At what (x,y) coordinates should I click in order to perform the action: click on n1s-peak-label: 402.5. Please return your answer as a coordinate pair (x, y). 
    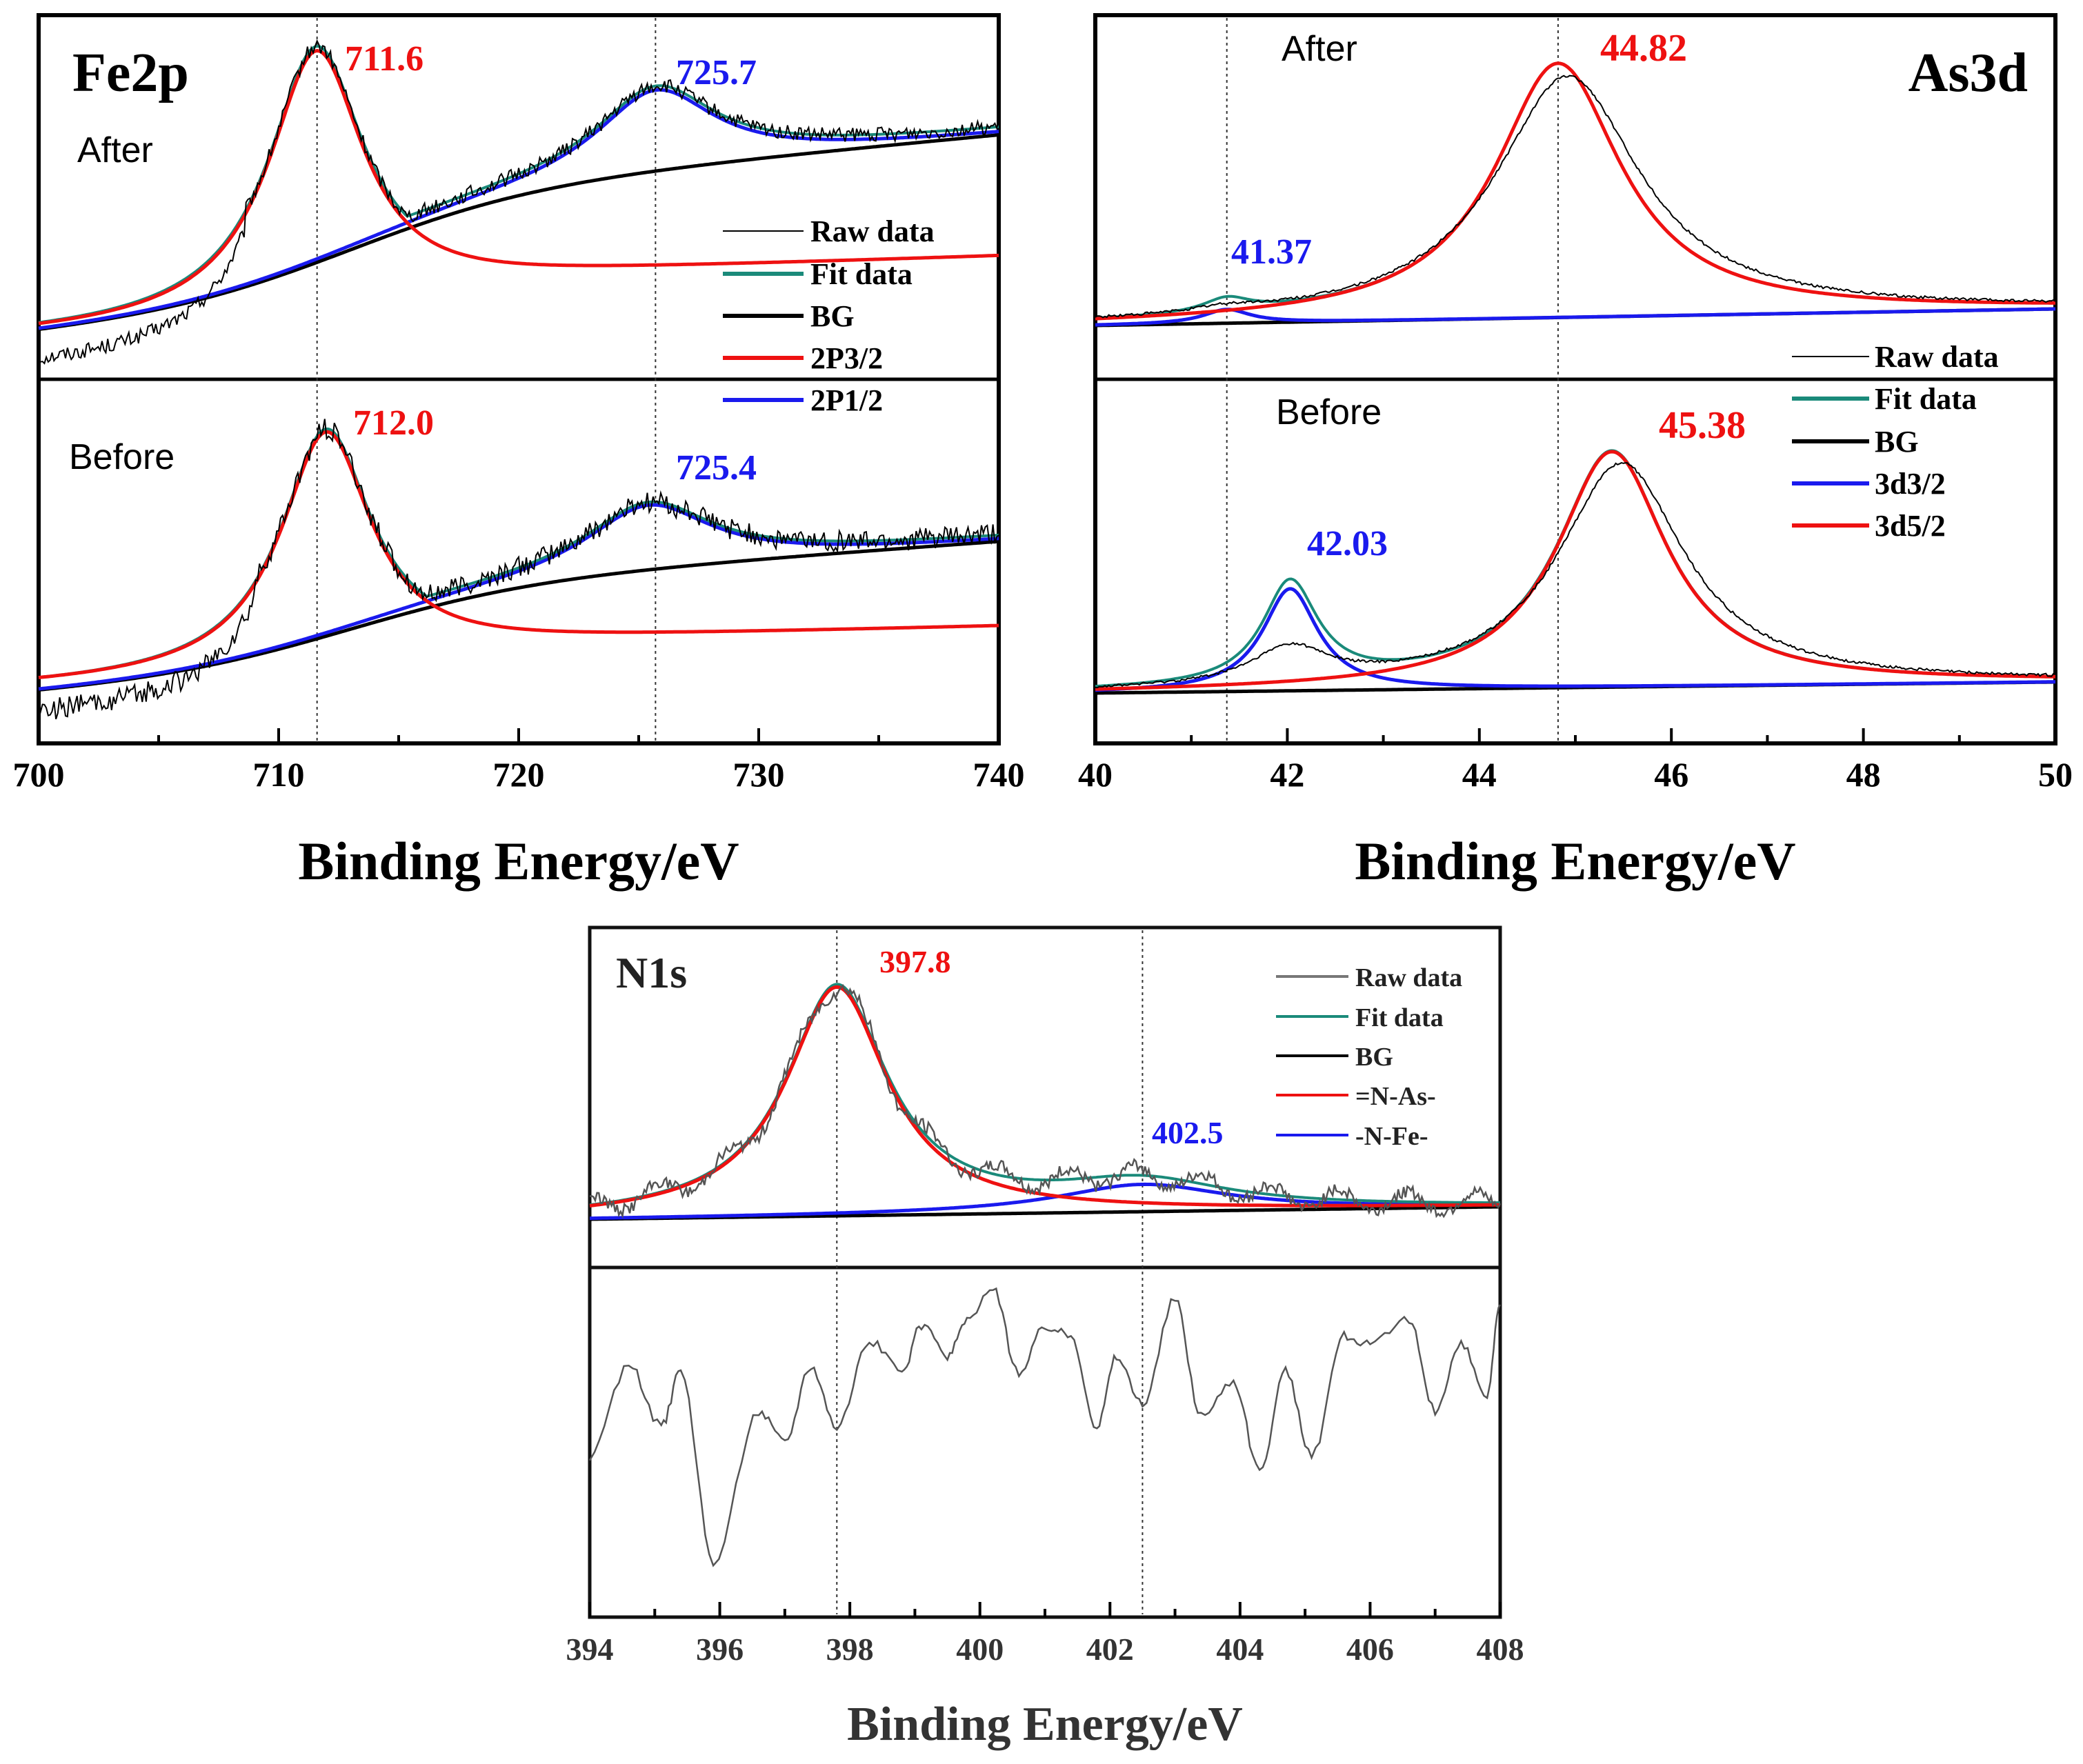
    Looking at the image, I should click on (1188, 1132).